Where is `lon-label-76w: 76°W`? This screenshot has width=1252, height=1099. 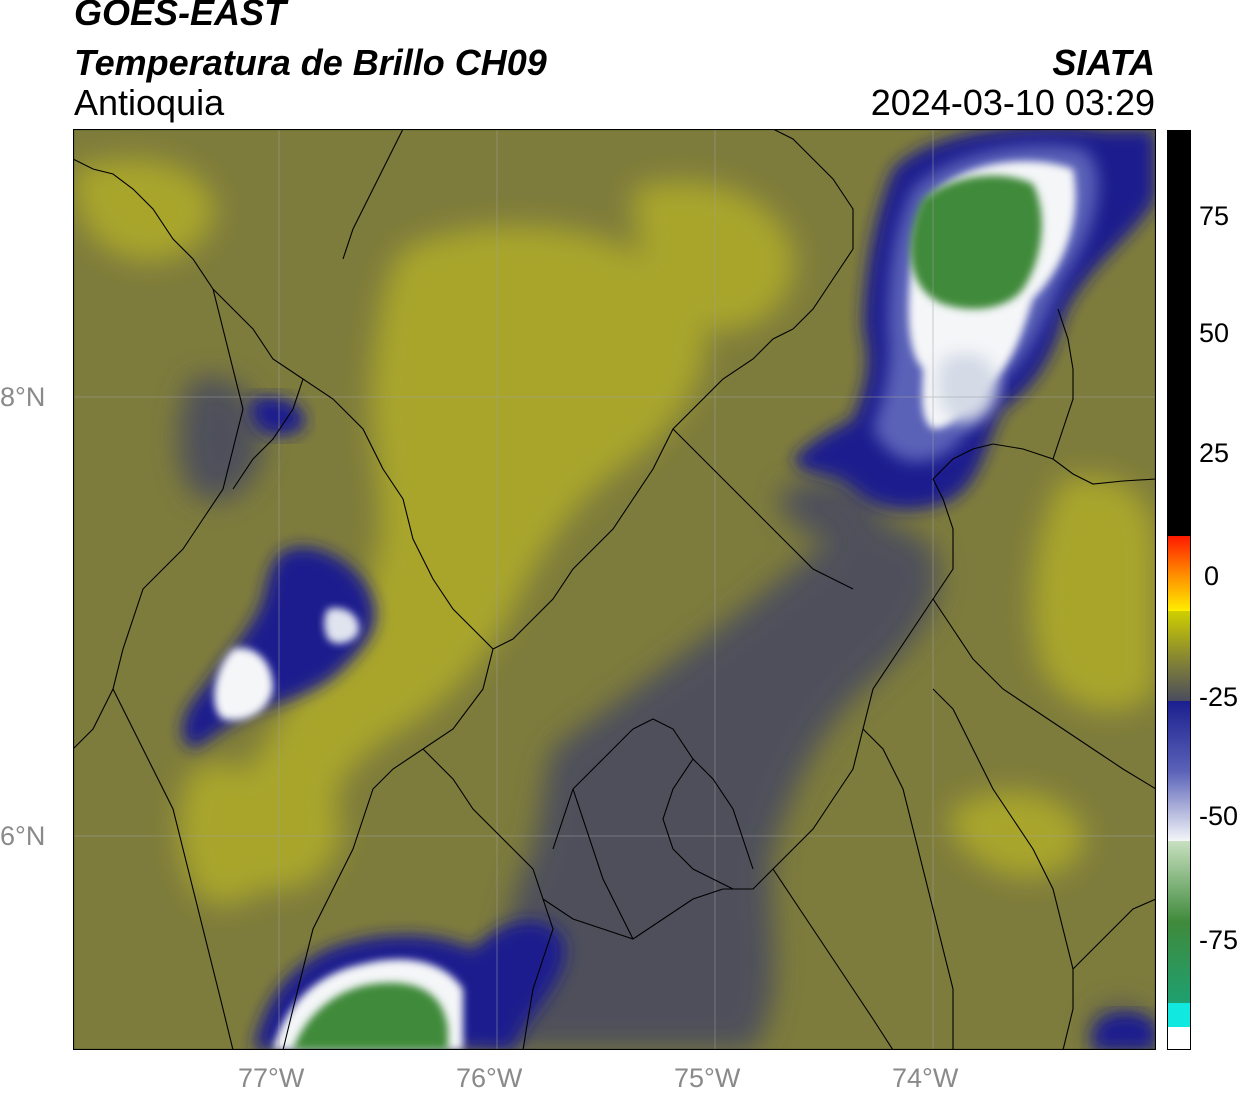 lon-label-76w: 76°W is located at coordinates (489, 1078).